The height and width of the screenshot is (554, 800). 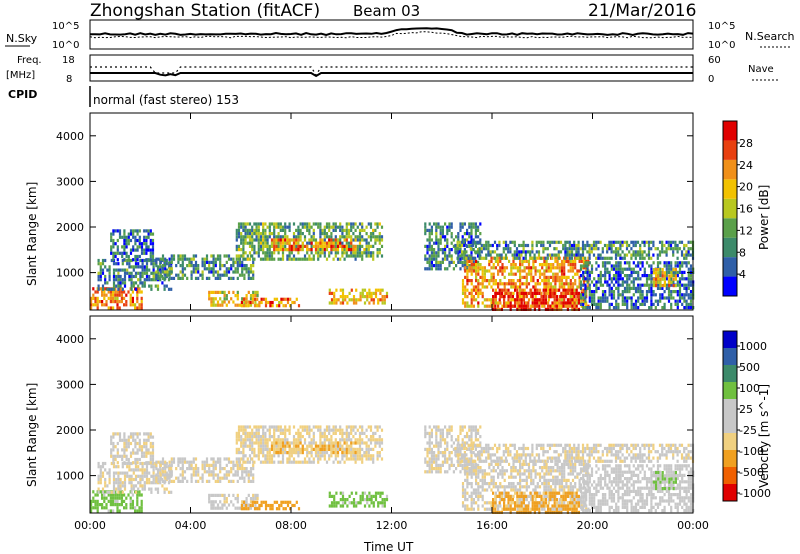 I want to click on colorbar-tick-label: 12, so click(x=746, y=230).